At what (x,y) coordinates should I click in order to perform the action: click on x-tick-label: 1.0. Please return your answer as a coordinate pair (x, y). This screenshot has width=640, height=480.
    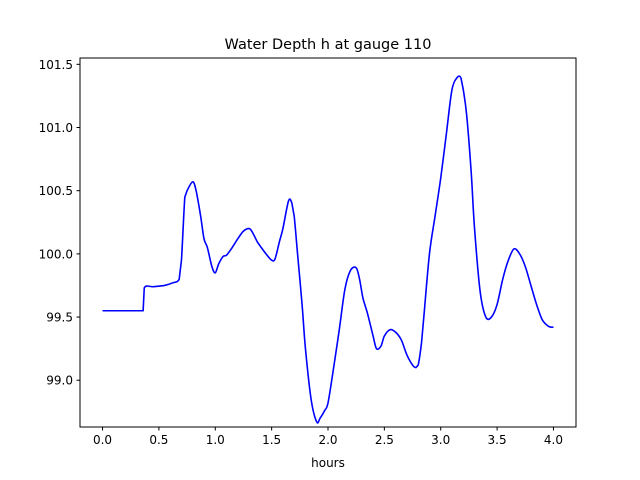
    Looking at the image, I should click on (215, 440).